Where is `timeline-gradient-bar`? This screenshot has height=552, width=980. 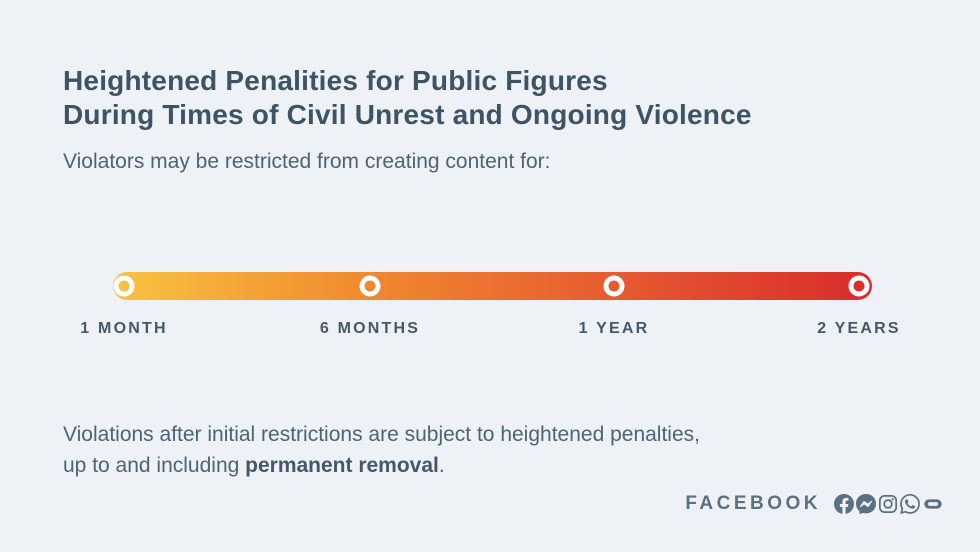 timeline-gradient-bar is located at coordinates (492, 286).